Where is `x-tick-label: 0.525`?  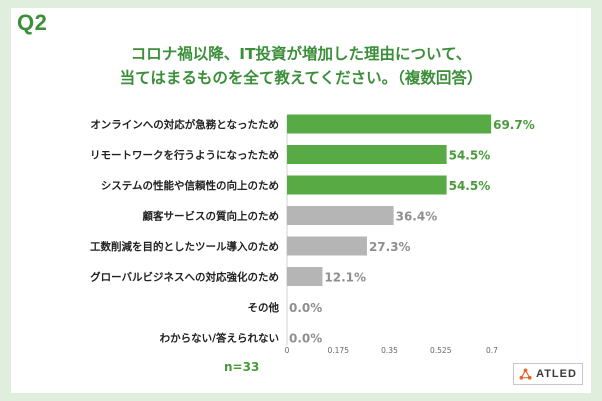 x-tick-label: 0.525 is located at coordinates (441, 350).